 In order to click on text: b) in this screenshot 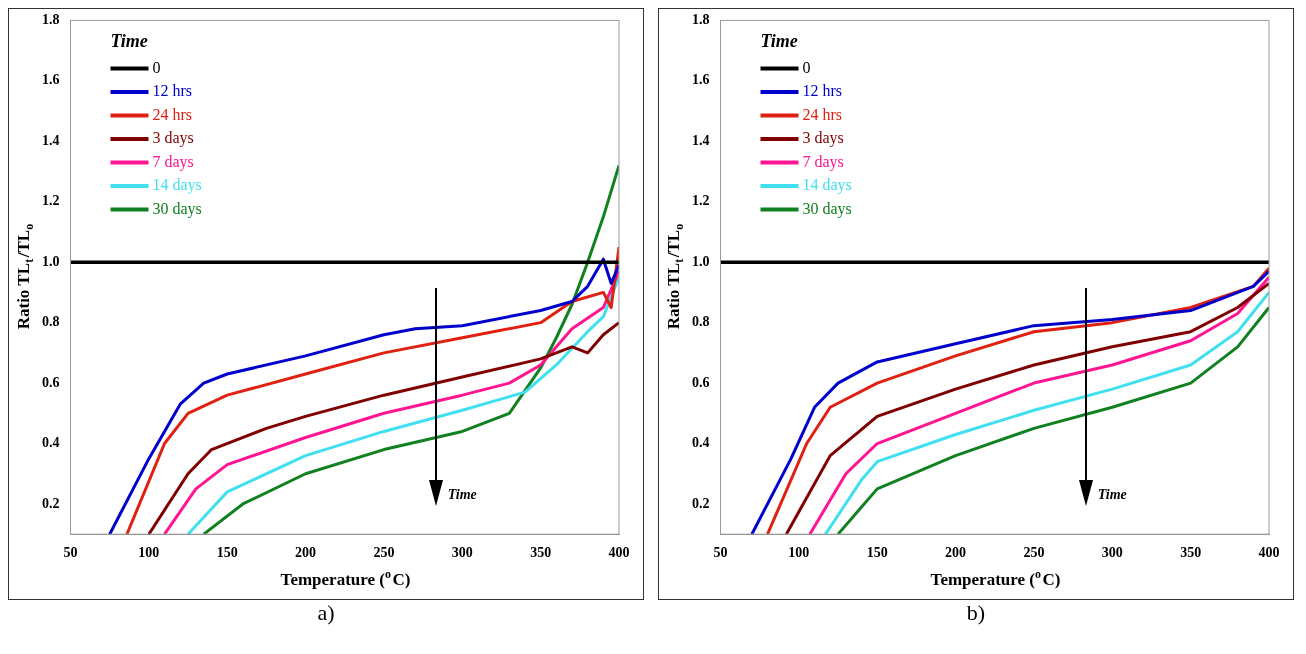, I will do `click(976, 613)`.